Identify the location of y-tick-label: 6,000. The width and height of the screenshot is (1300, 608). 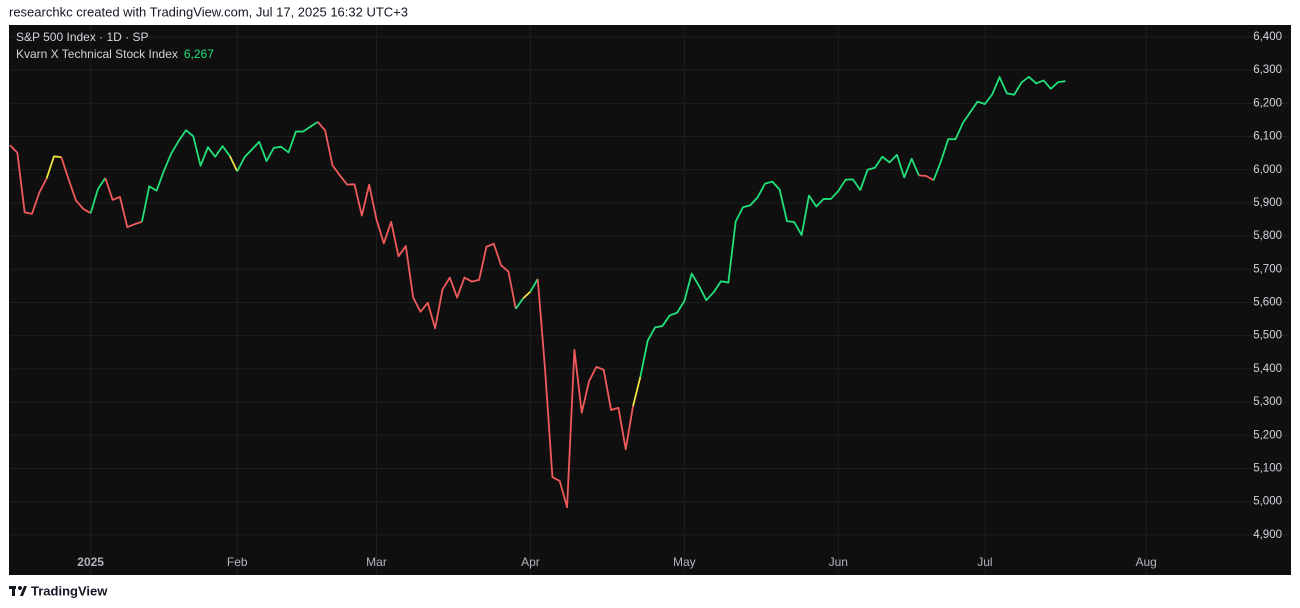
(1267, 170).